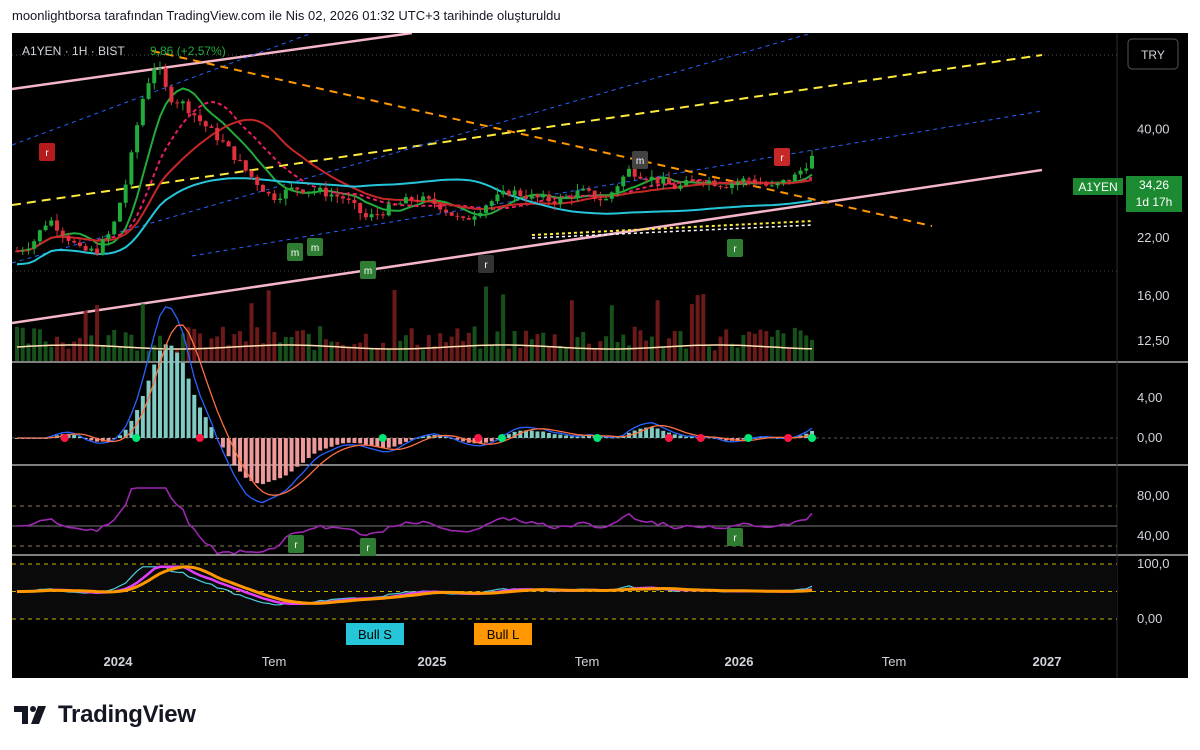 Image resolution: width=1200 pixels, height=750 pixels. Describe the element at coordinates (1153, 563) in the screenshot. I see `osc-tick-label: 100,0` at that location.